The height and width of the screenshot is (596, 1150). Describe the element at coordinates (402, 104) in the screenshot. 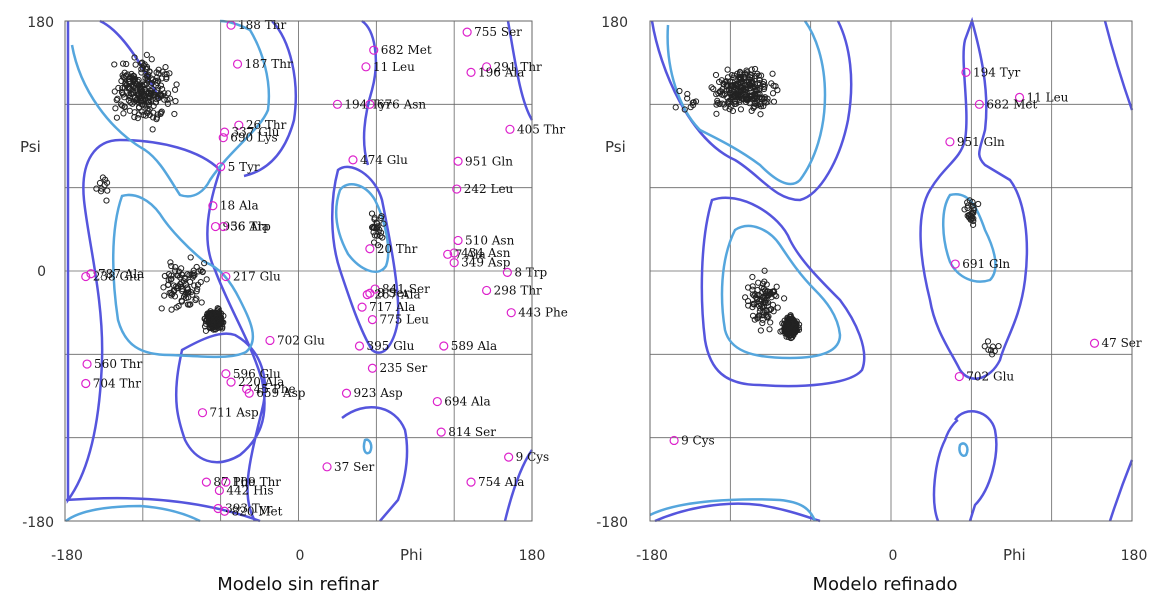

I see `outlier-label: 676 Asn` at that location.